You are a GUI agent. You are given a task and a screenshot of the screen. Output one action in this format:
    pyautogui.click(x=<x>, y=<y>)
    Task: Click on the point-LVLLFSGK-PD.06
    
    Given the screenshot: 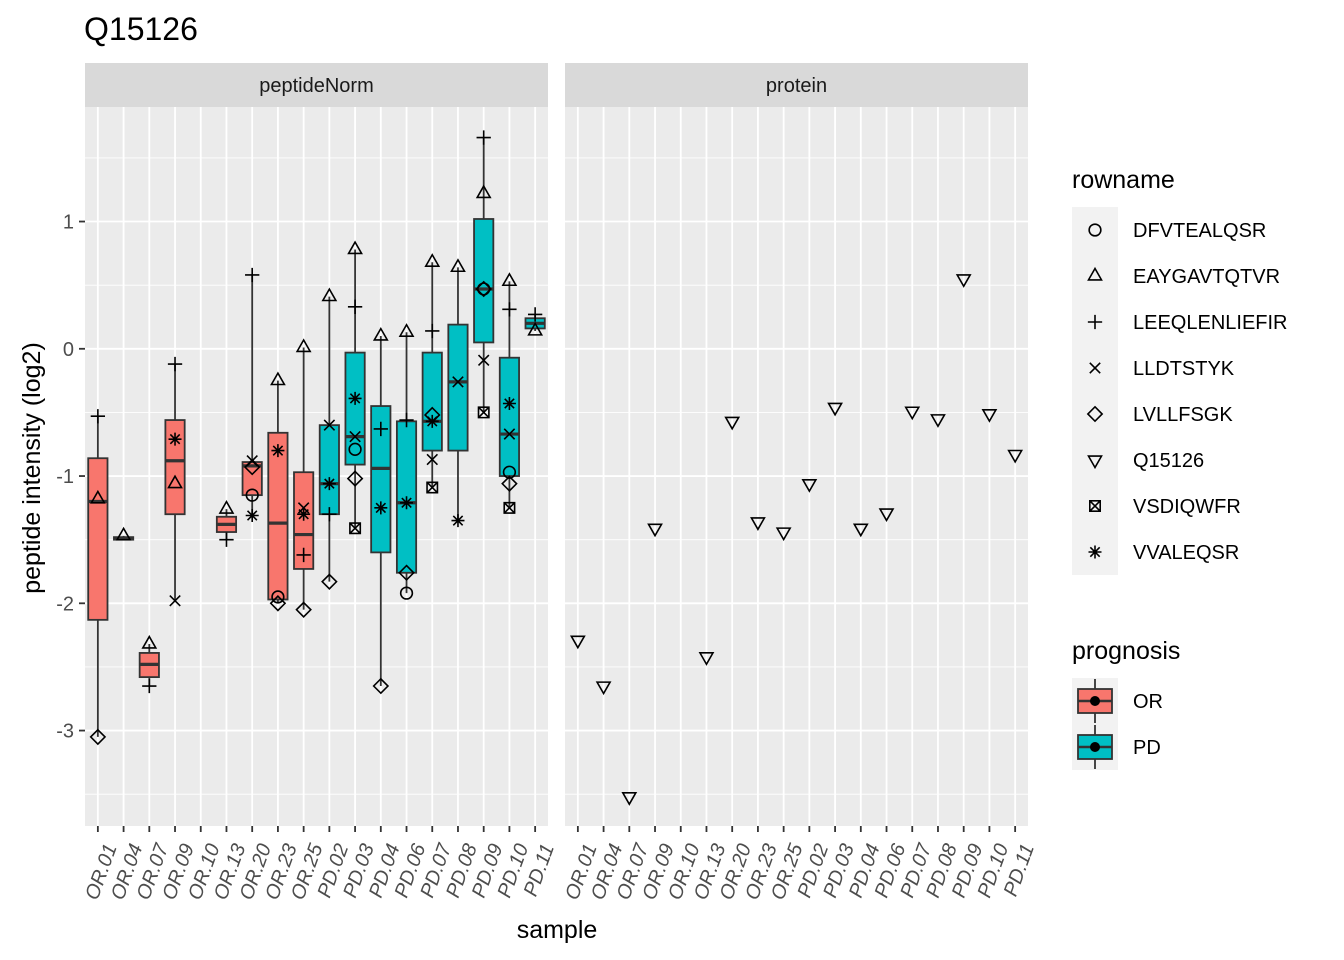 What is the action you would take?
    pyautogui.click(x=406, y=573)
    